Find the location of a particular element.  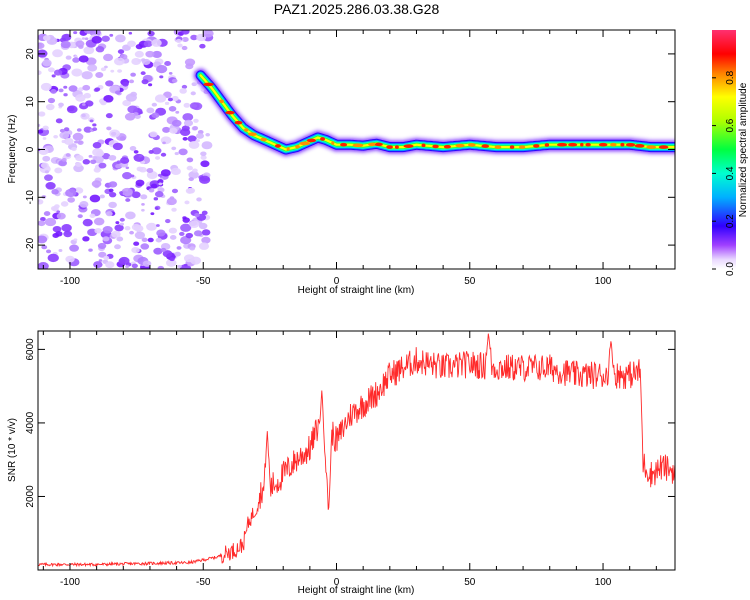

spectrogram-x-tick-label: 50 is located at coordinates (470, 281).